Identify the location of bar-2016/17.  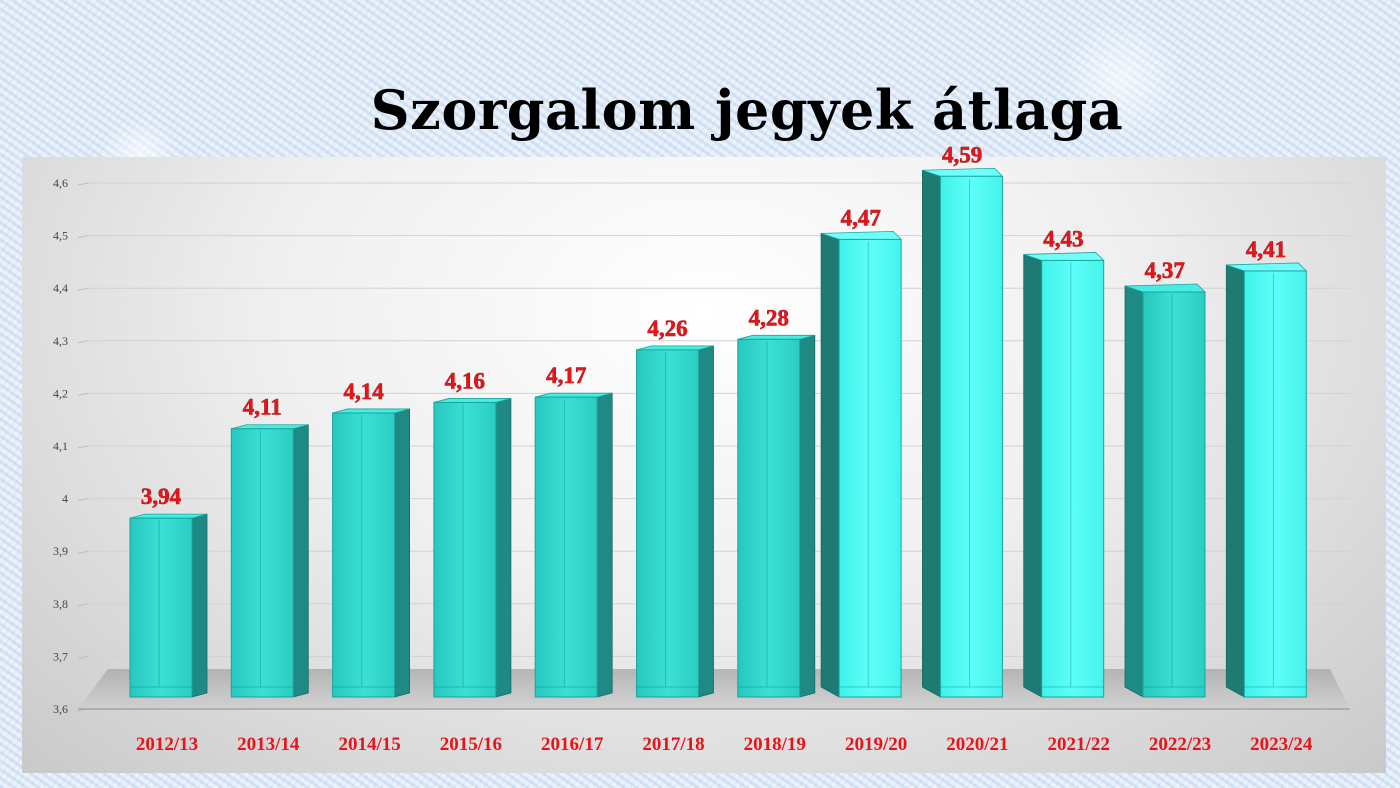
(573, 545).